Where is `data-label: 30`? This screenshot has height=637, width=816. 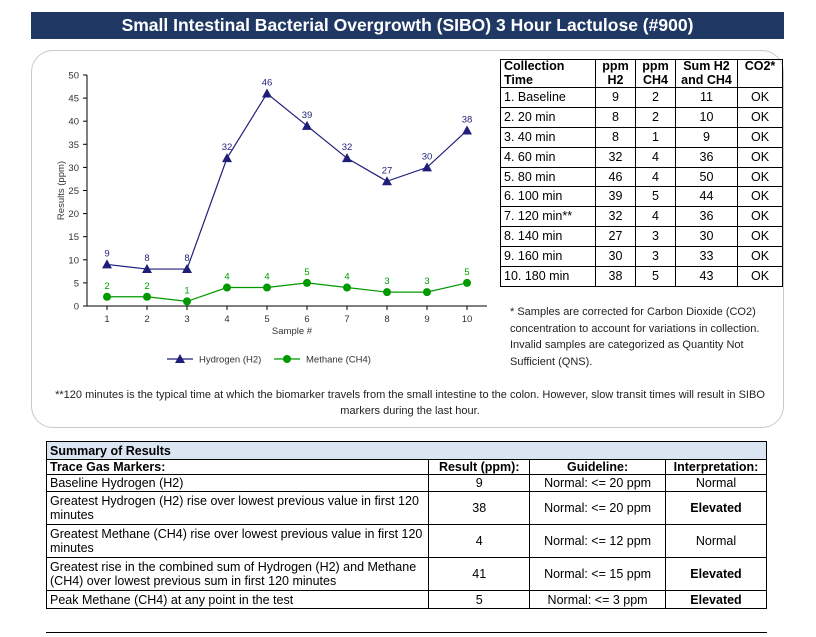
data-label: 30 is located at coordinates (427, 156).